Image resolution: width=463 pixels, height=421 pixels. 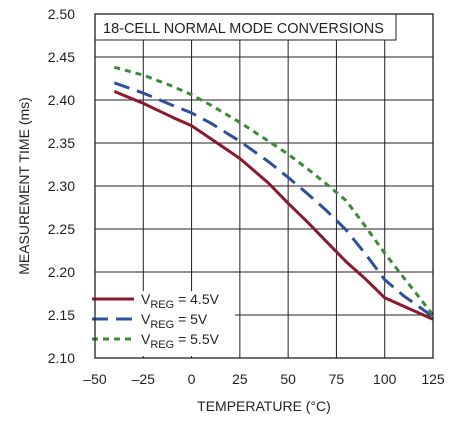 I want to click on x-tick-label: 0, so click(x=192, y=379).